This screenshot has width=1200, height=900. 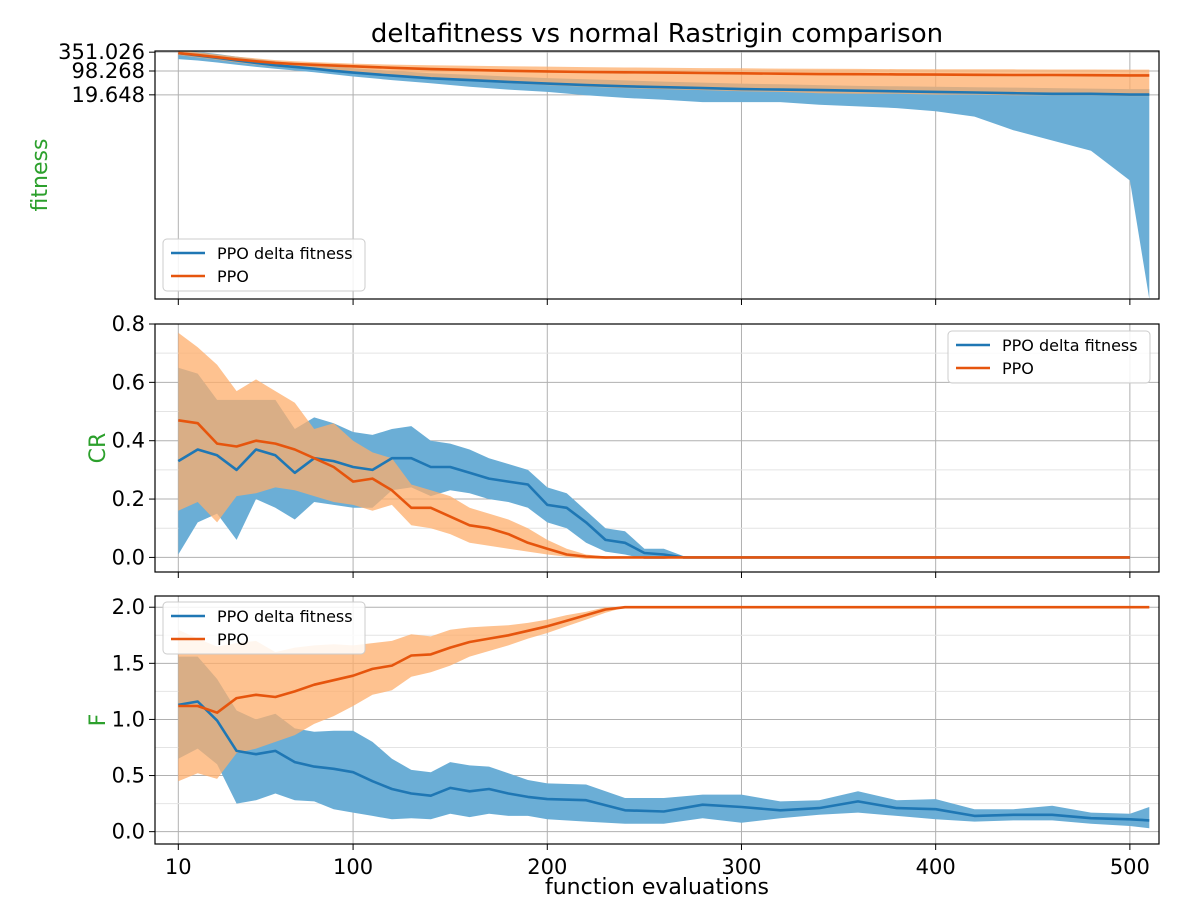 I want to click on y-tick-label: 1.0, so click(x=128, y=719).